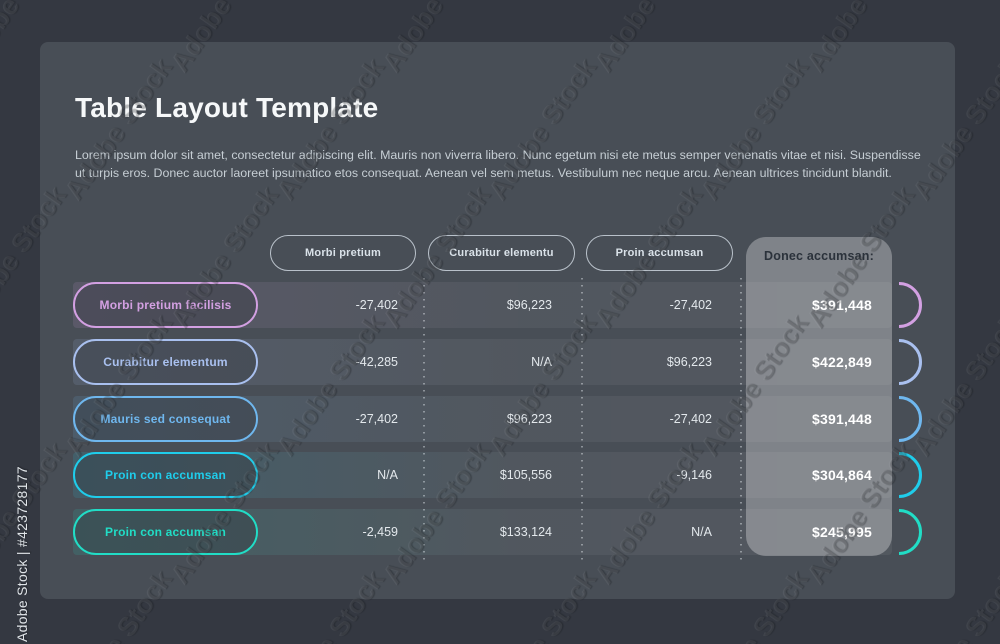 Image resolution: width=1000 pixels, height=644 pixels. What do you see at coordinates (227, 107) in the screenshot?
I see `page-title: Table Layout Template` at bounding box center [227, 107].